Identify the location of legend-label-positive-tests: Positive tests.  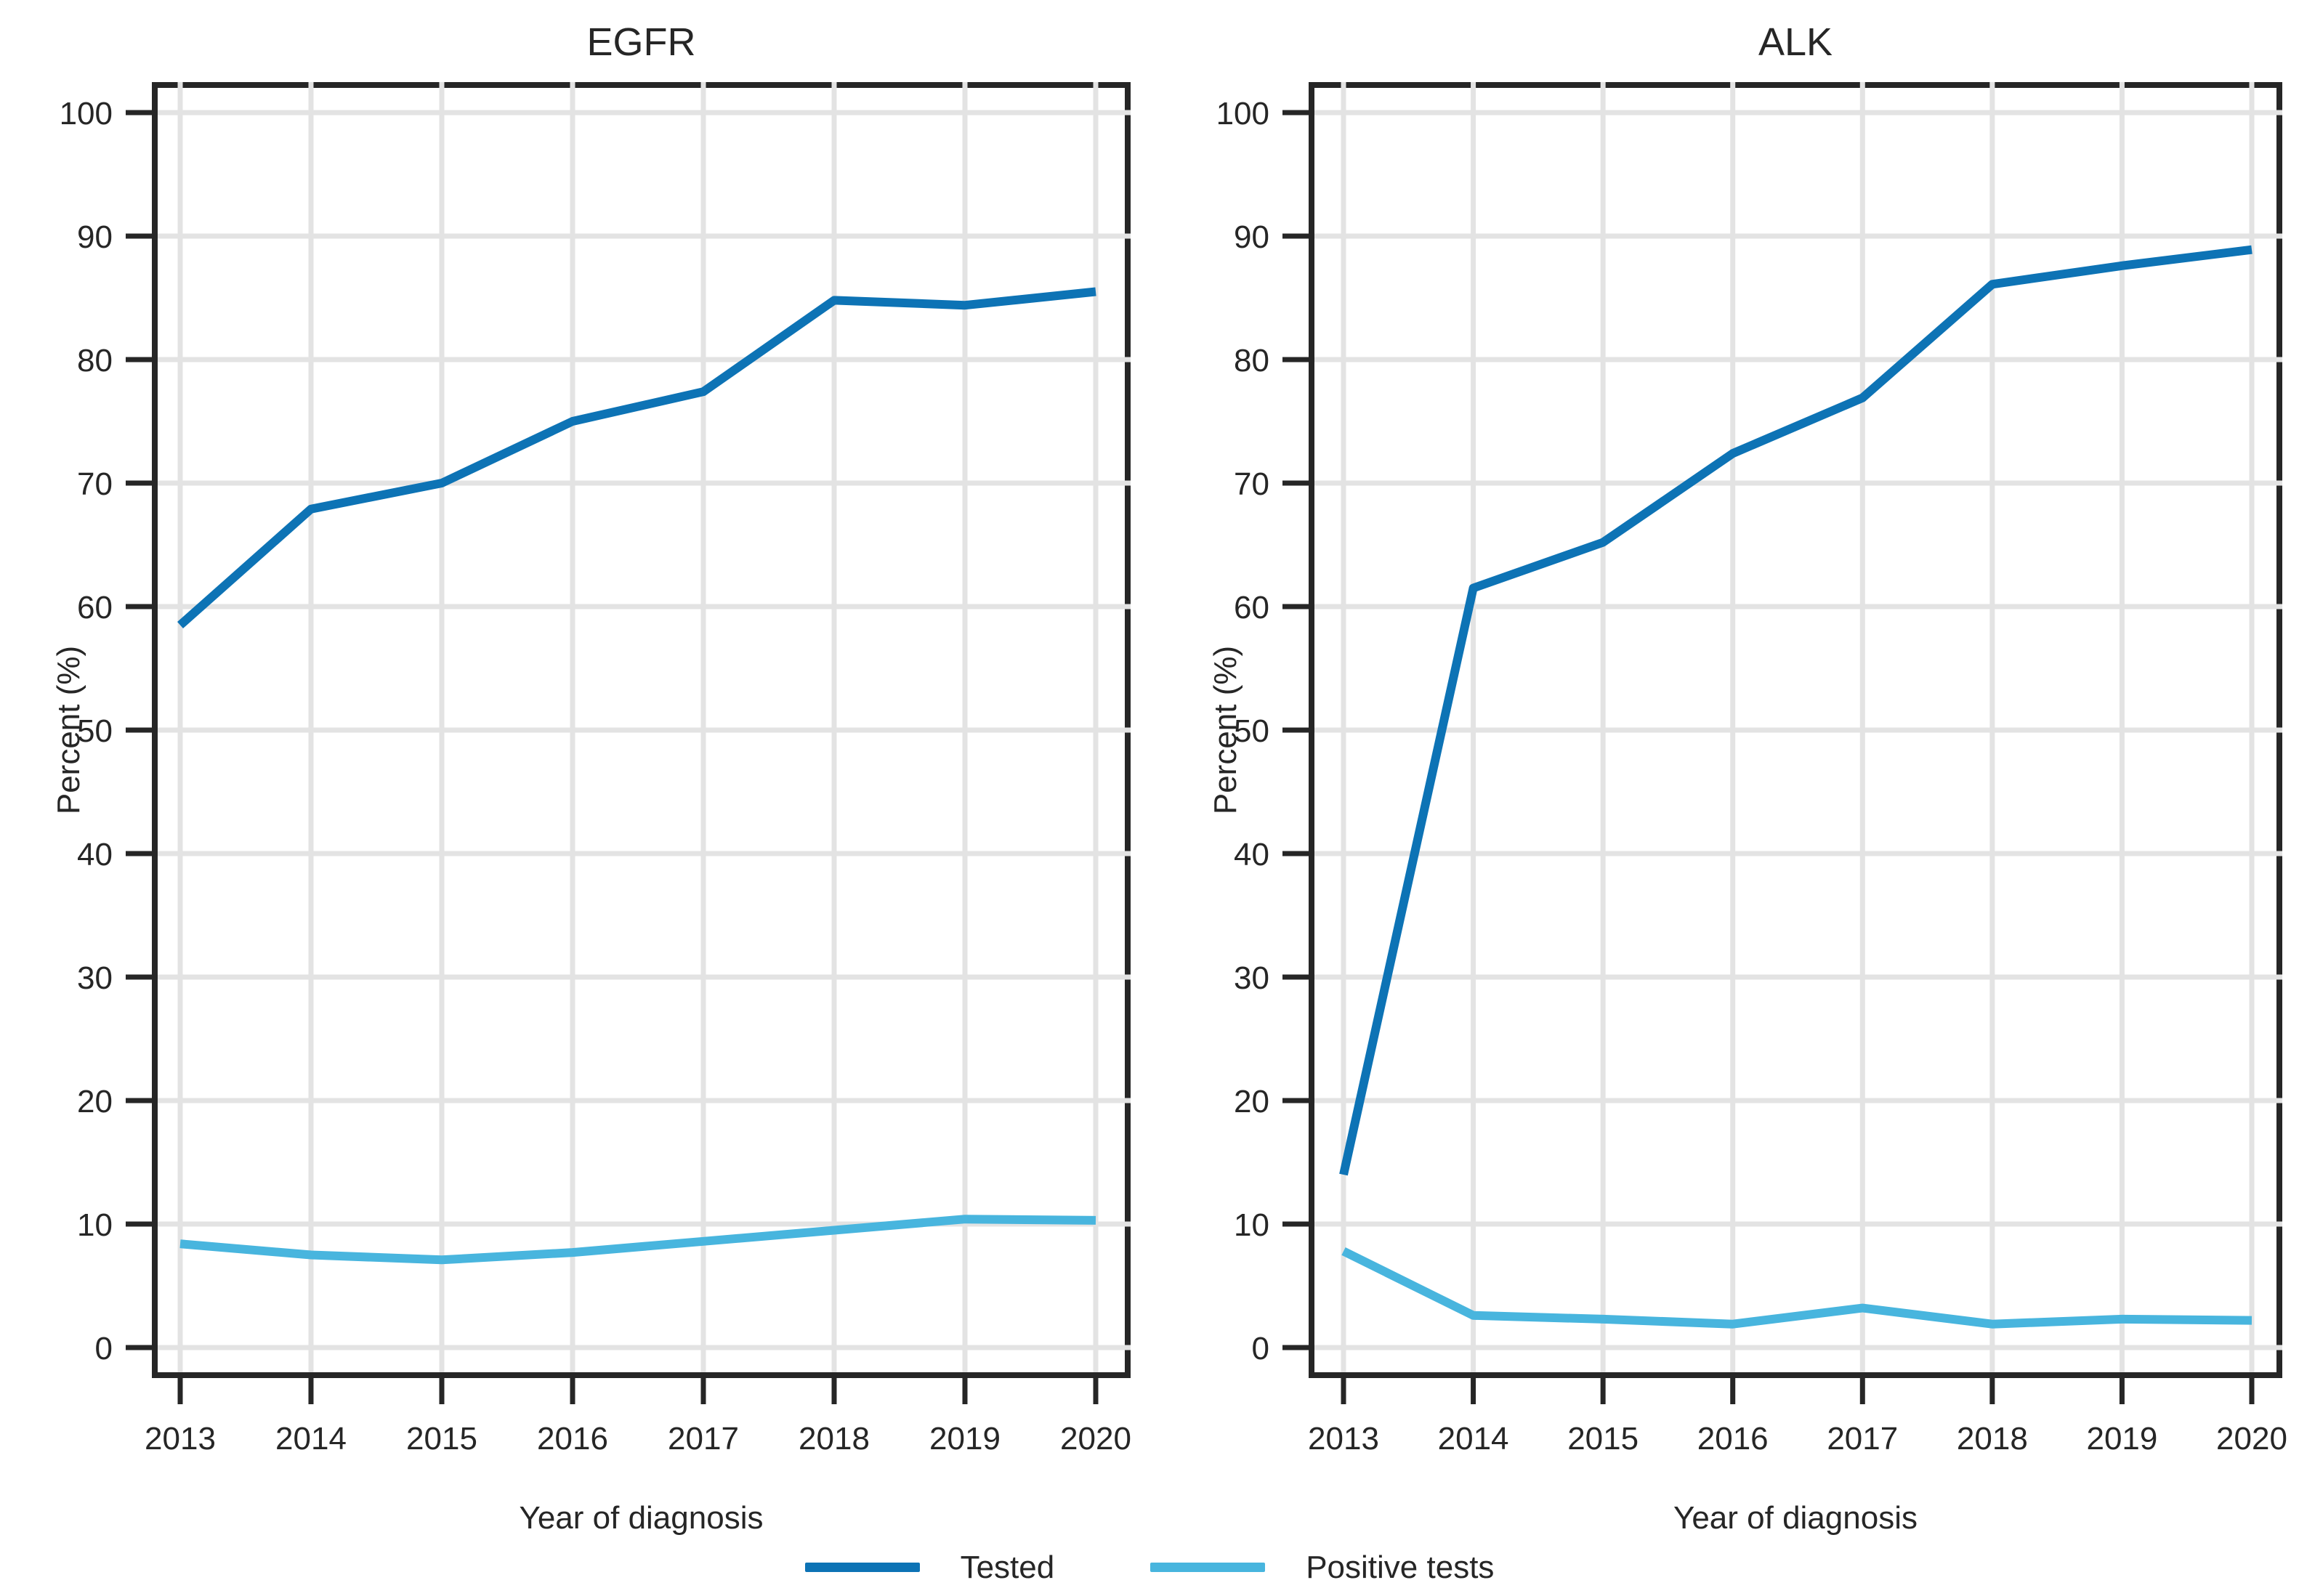
(1401, 1567).